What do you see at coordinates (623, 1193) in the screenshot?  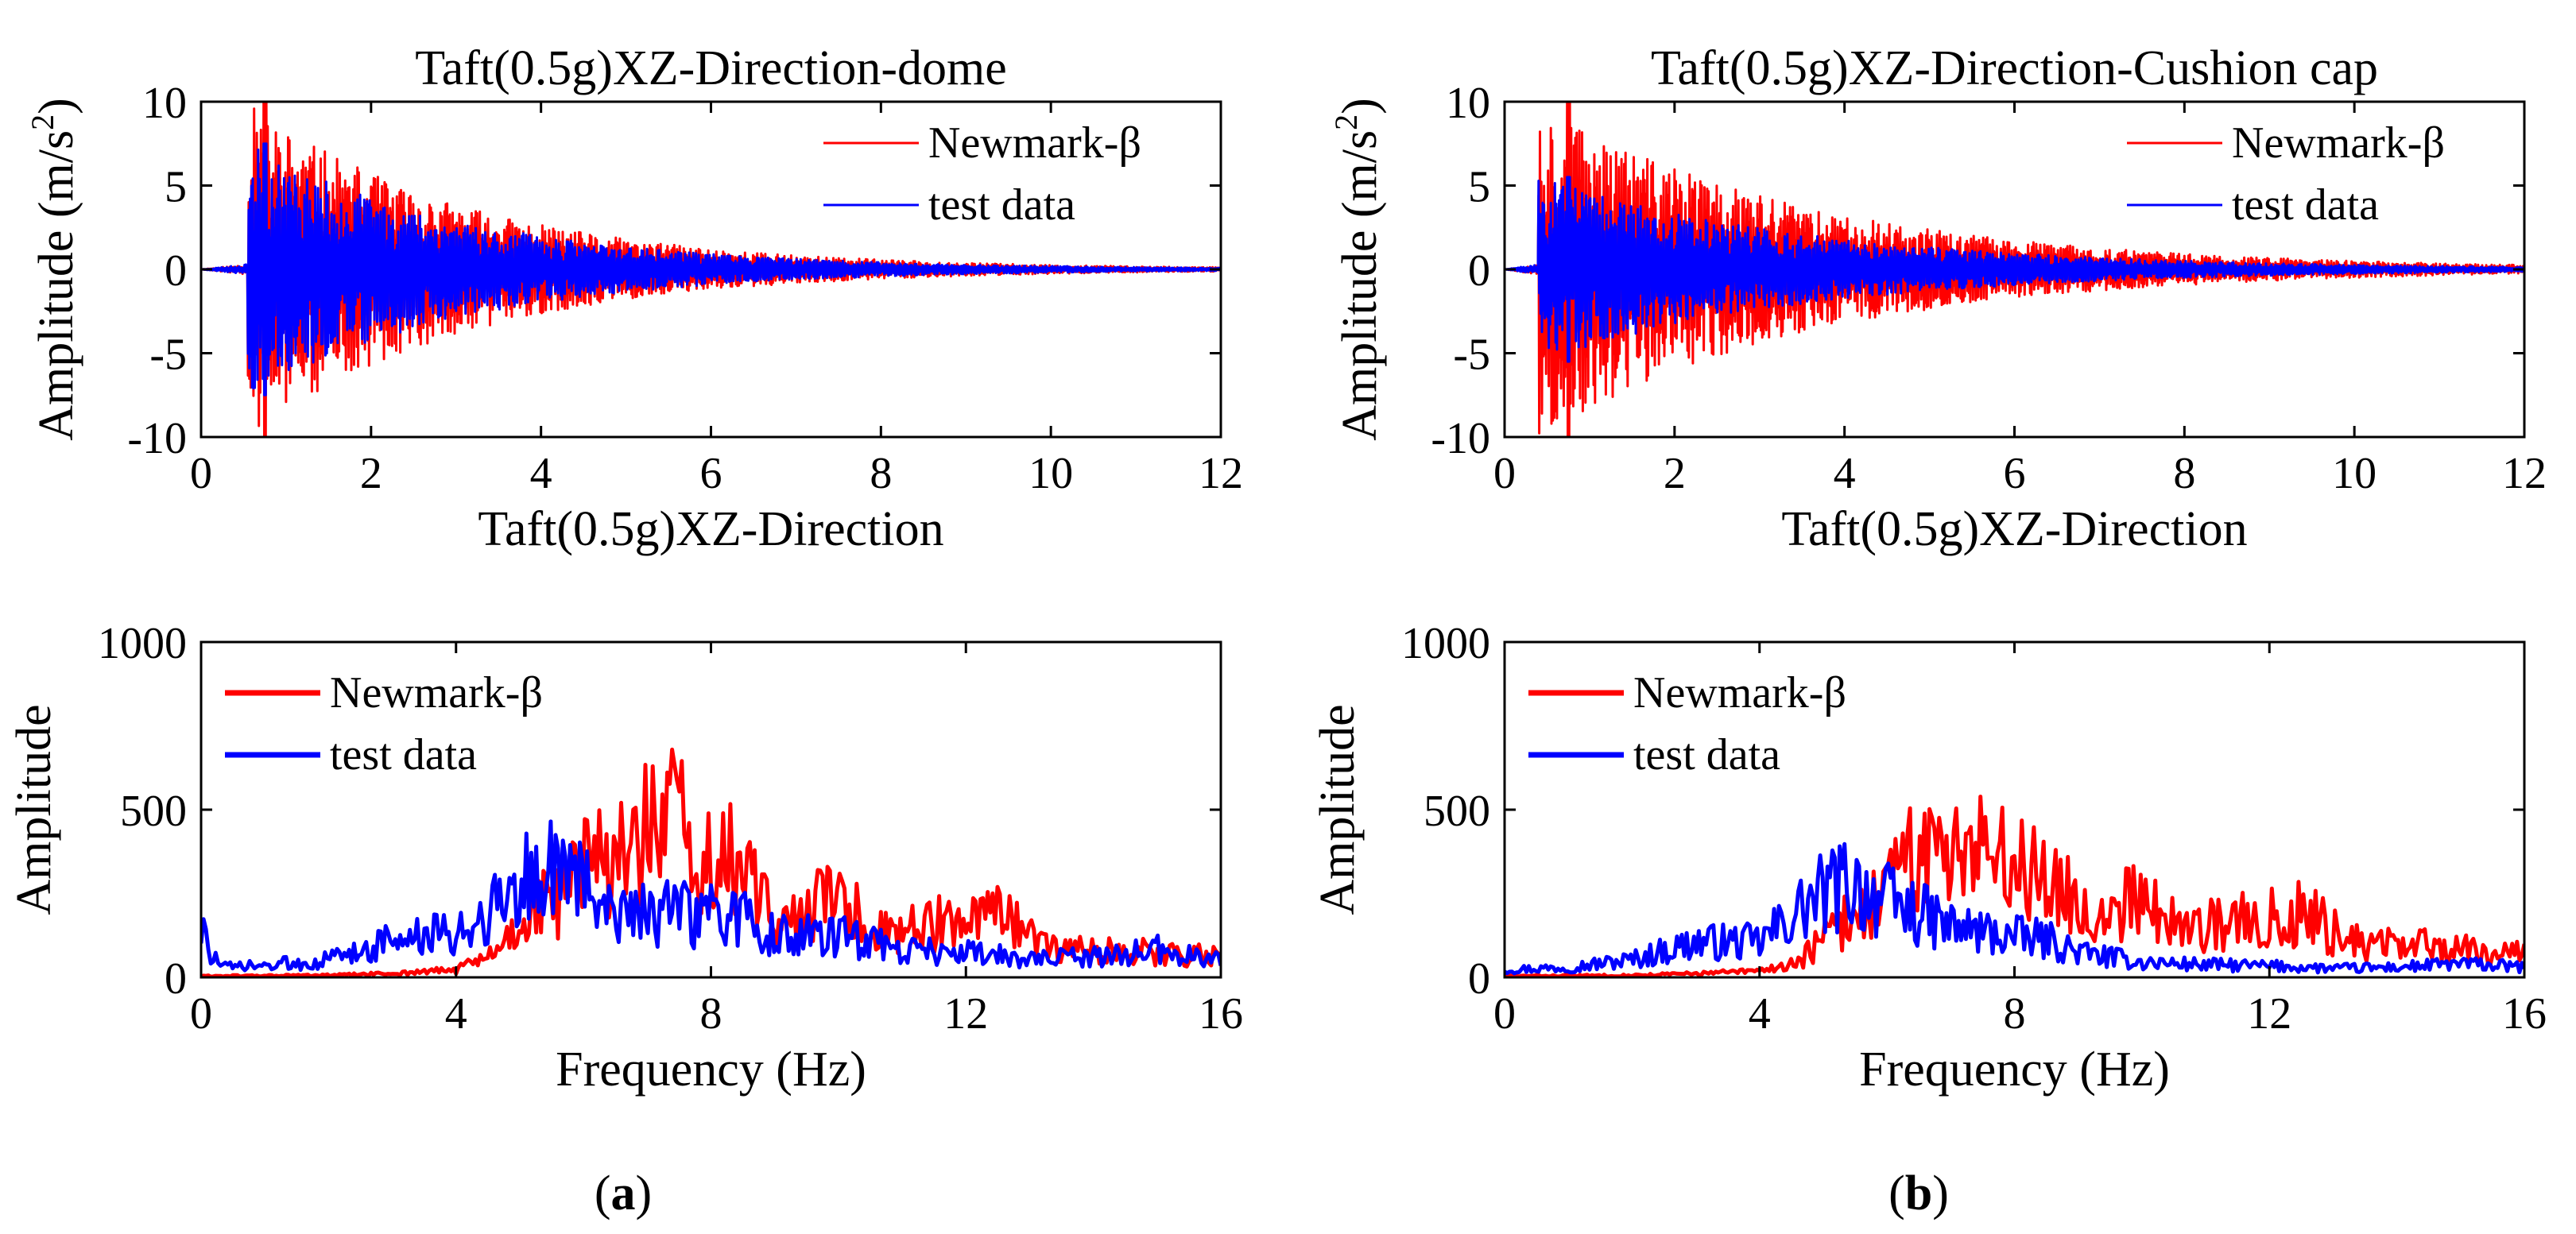 I see `caption-a: (a)` at bounding box center [623, 1193].